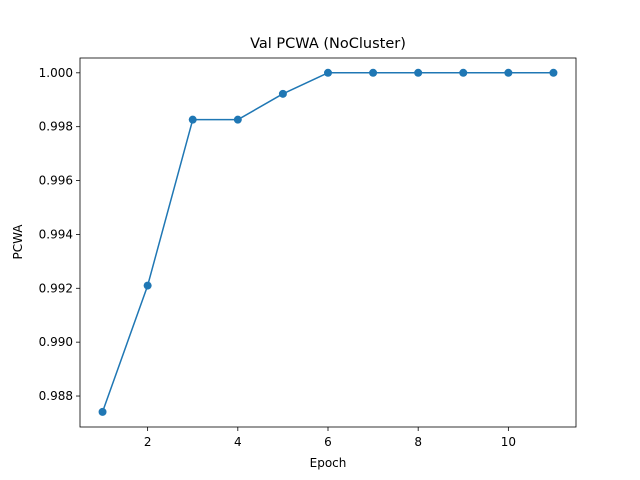 Image resolution: width=640 pixels, height=480 pixels. What do you see at coordinates (508, 442) in the screenshot?
I see `x-tick-label: 10` at bounding box center [508, 442].